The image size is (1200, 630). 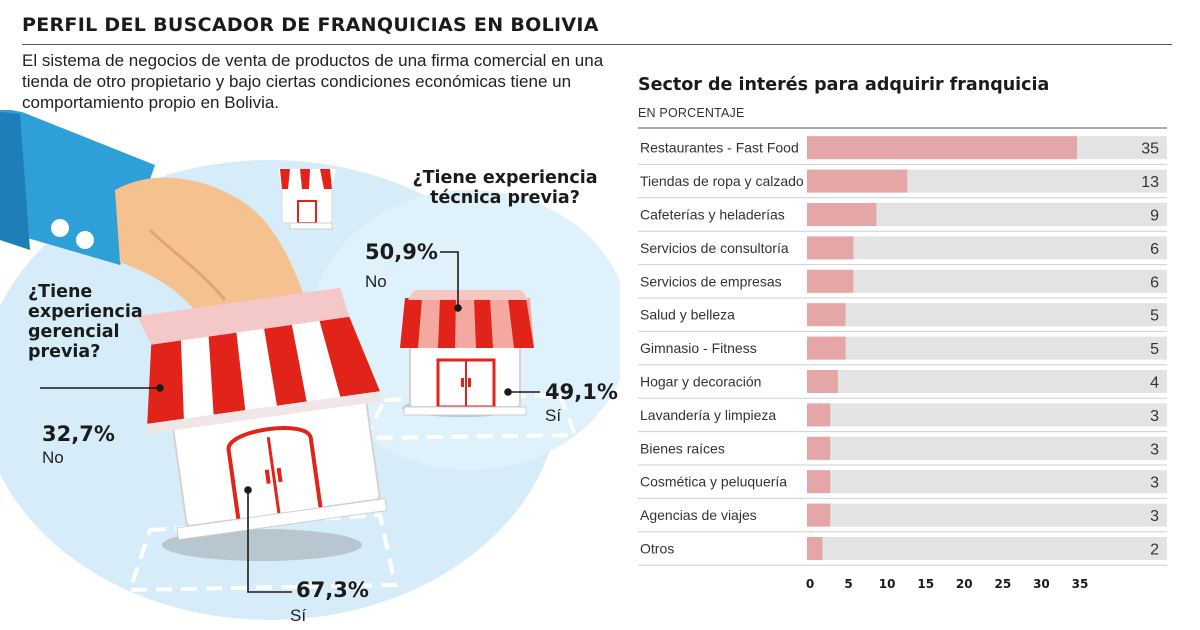 I want to click on gerencial-si-label: Sí, so click(x=298, y=615).